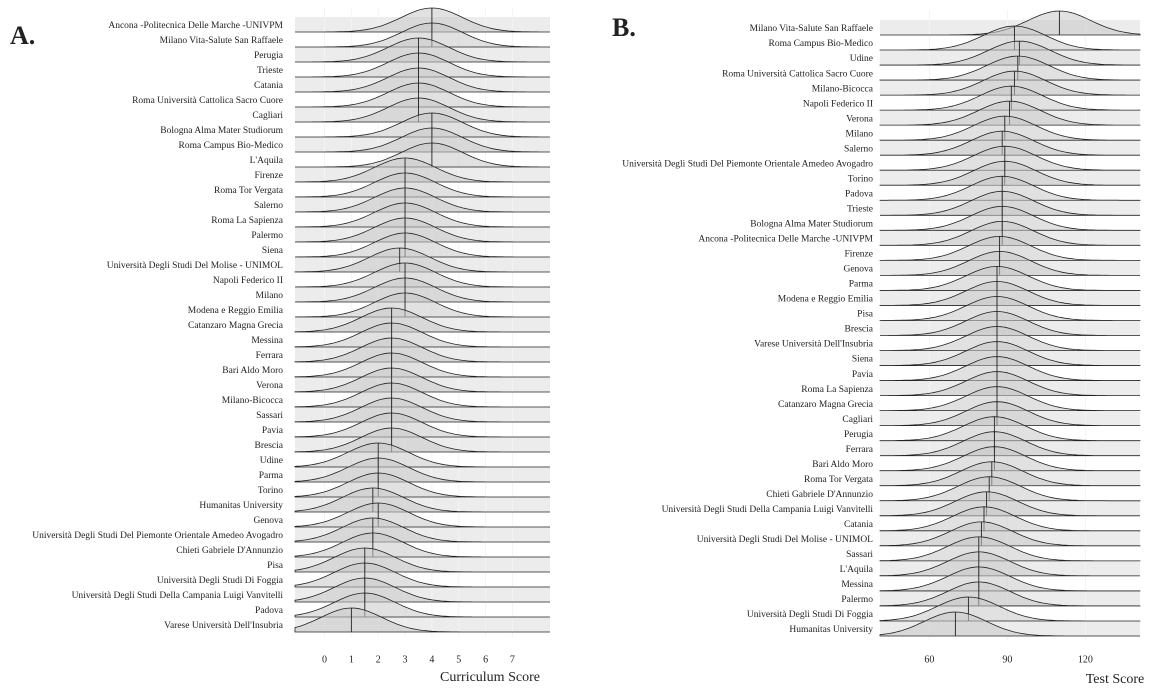  Describe the element at coordinates (837, 390) in the screenshot. I see `category-label: Roma La Sapienza` at that location.